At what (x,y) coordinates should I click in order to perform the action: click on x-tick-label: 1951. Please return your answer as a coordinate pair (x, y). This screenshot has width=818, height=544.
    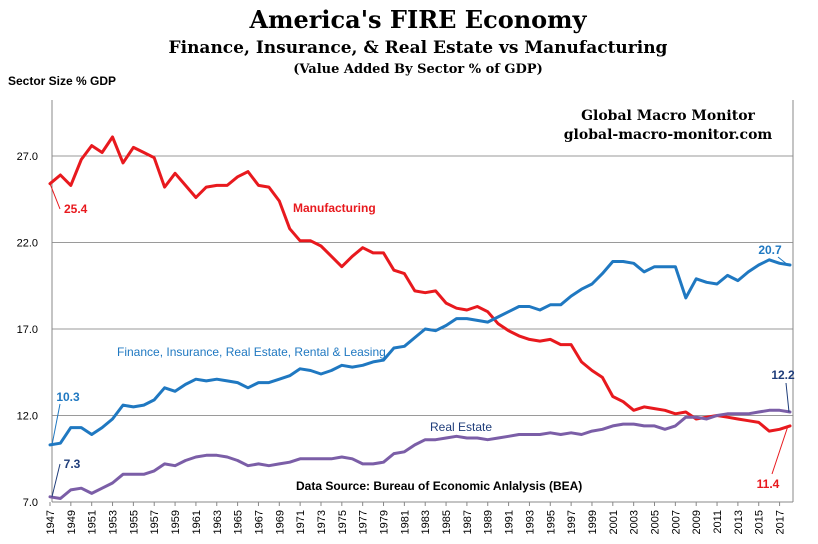
    Looking at the image, I should click on (93, 522).